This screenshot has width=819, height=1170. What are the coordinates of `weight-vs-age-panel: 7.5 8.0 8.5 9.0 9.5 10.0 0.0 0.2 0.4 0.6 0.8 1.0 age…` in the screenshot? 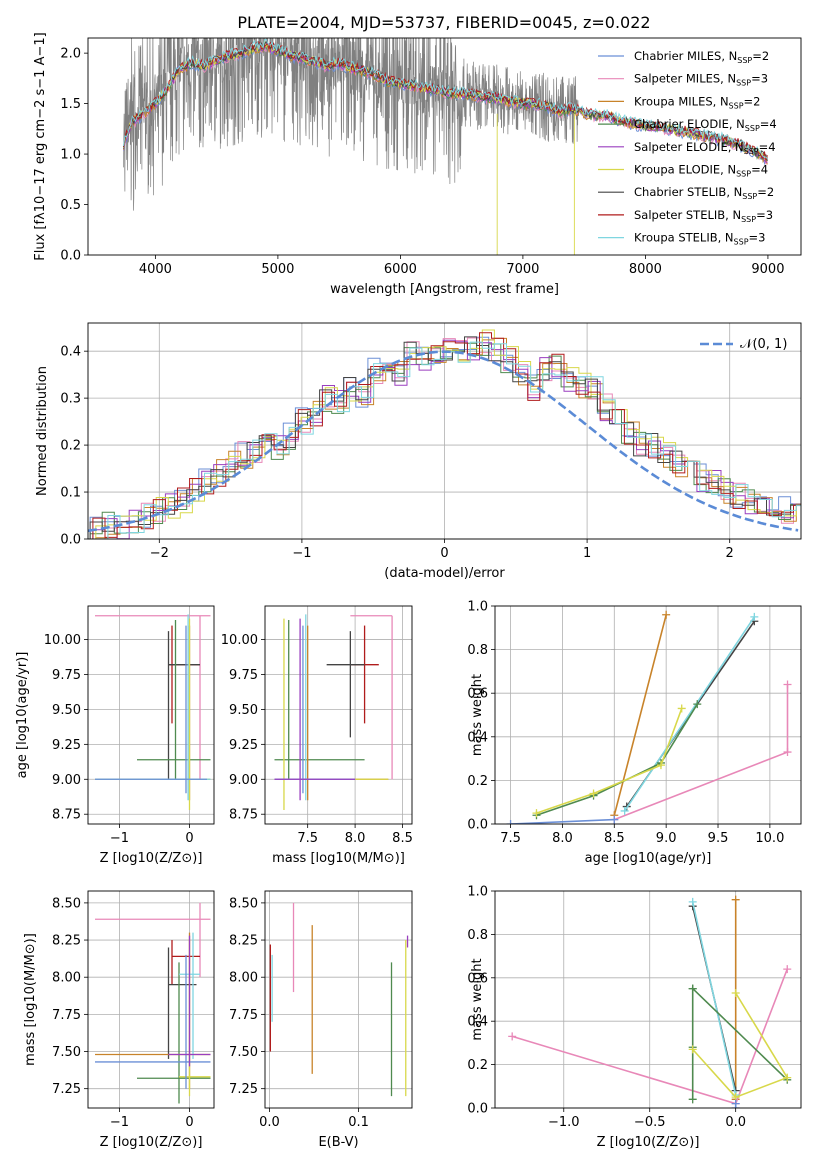 It's located at (634, 733).